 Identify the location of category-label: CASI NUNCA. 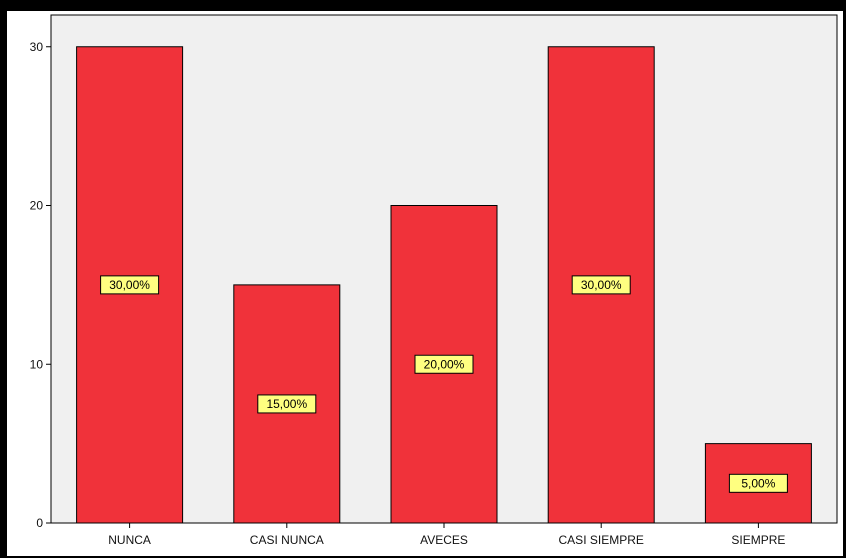
(287, 540).